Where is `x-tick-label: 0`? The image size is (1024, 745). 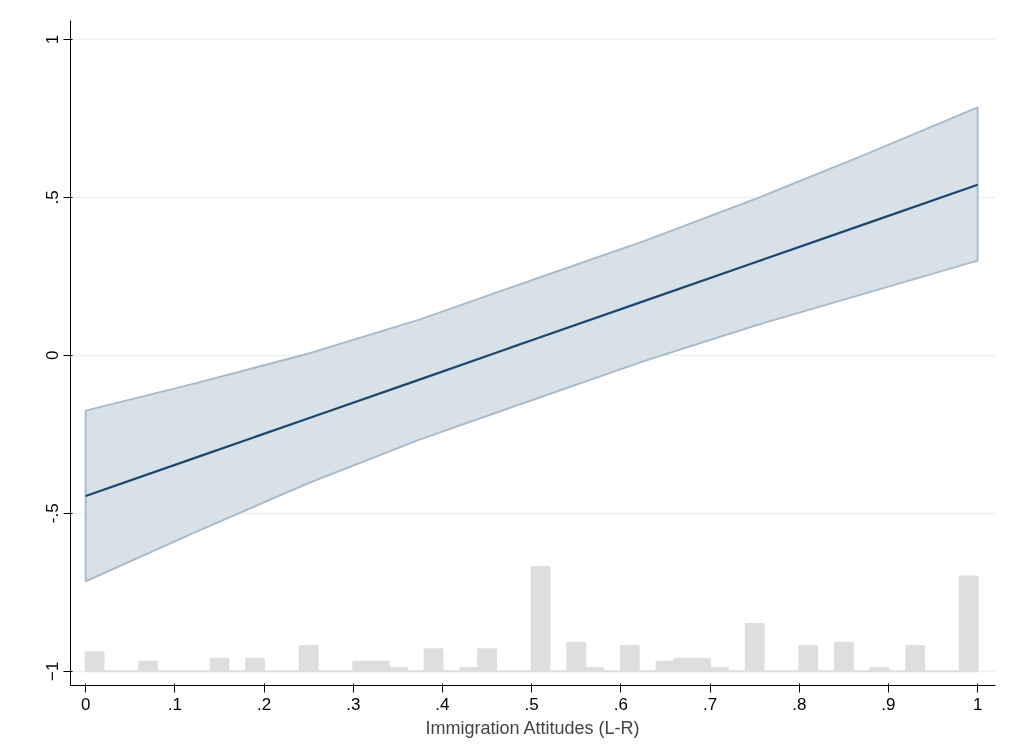
x-tick-label: 0 is located at coordinates (85, 704).